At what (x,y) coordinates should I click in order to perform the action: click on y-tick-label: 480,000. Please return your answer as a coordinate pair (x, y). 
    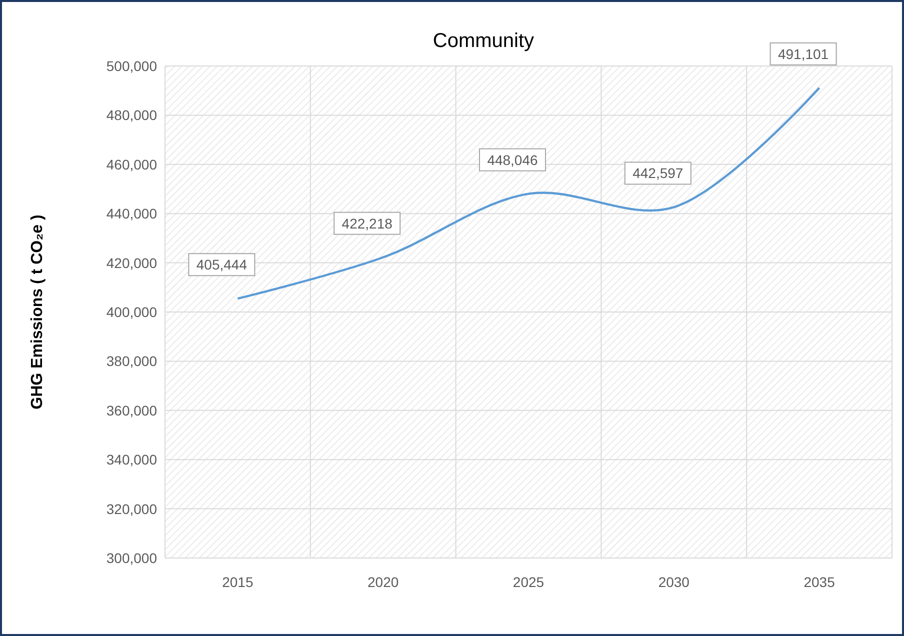
    Looking at the image, I should click on (132, 115).